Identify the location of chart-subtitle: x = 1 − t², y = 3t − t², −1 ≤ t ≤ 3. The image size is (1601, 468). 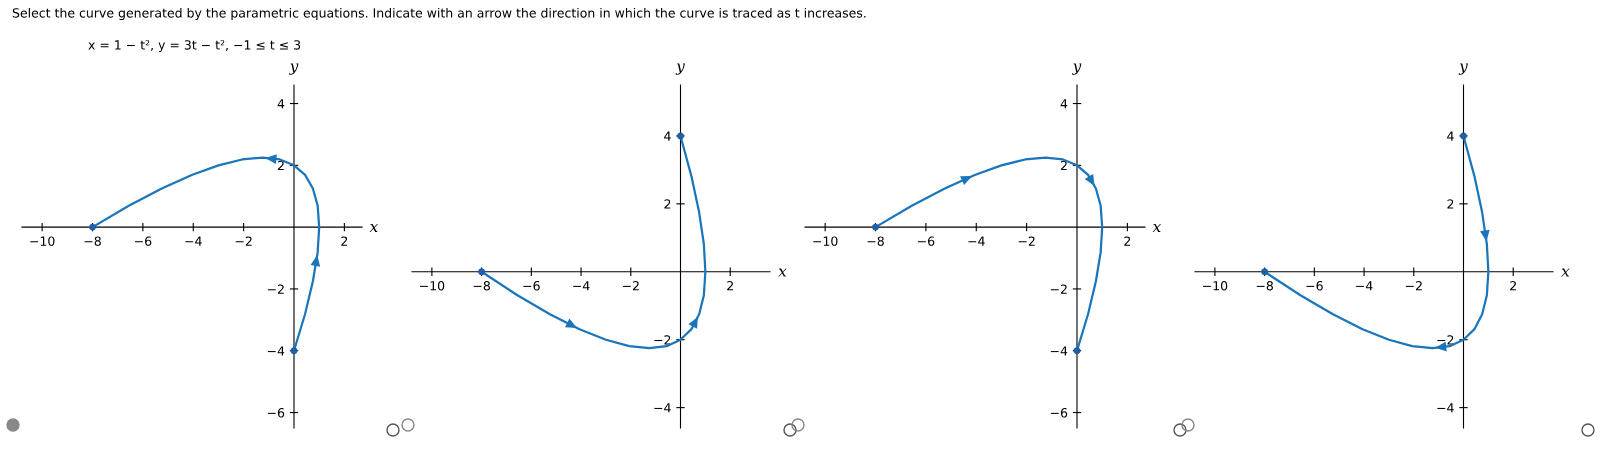
(194, 46).